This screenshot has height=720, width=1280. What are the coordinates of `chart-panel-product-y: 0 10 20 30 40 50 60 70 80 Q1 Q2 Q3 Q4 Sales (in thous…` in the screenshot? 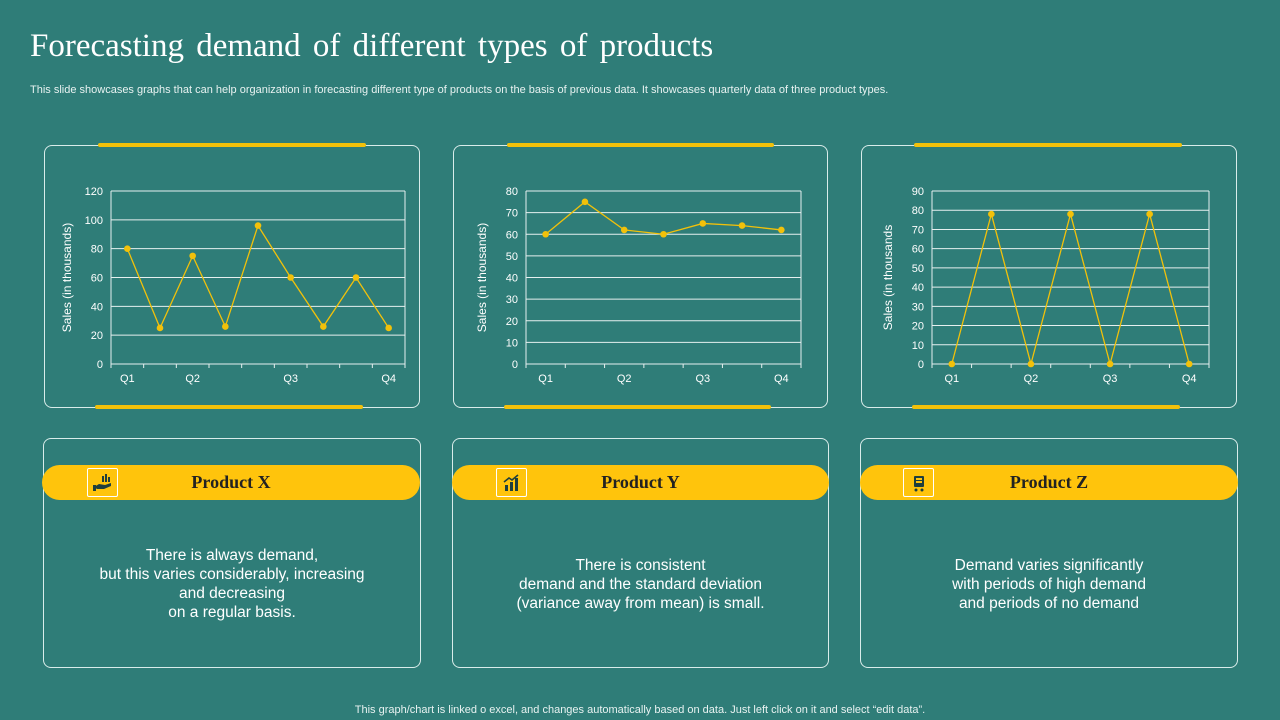 It's located at (640, 276).